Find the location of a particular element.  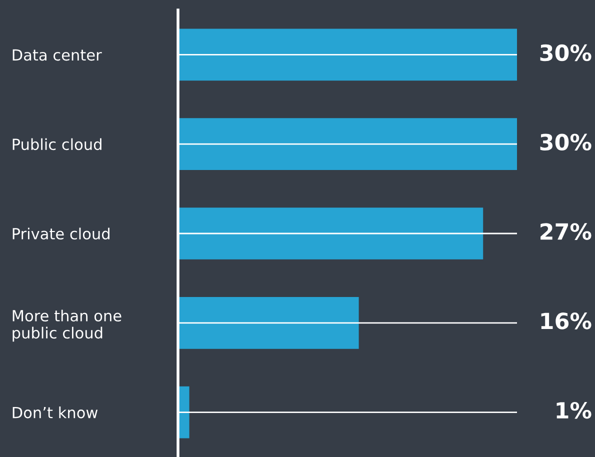

data-label: 1% is located at coordinates (574, 410).